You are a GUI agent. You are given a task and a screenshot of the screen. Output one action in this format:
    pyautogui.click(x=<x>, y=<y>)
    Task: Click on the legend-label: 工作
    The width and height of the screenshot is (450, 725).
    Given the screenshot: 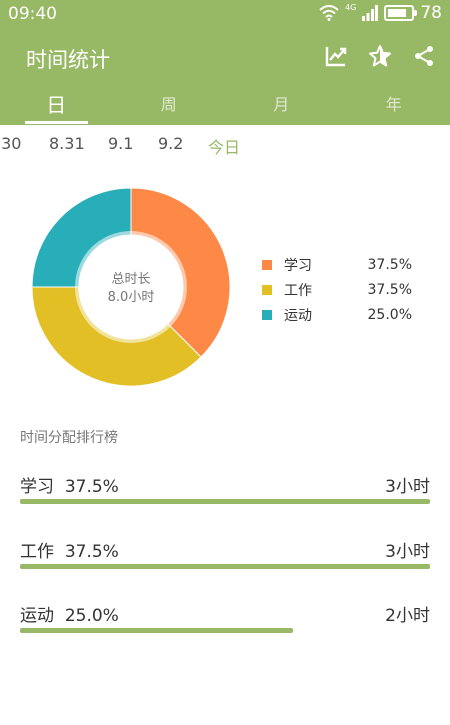 What is the action you would take?
    pyautogui.click(x=298, y=290)
    